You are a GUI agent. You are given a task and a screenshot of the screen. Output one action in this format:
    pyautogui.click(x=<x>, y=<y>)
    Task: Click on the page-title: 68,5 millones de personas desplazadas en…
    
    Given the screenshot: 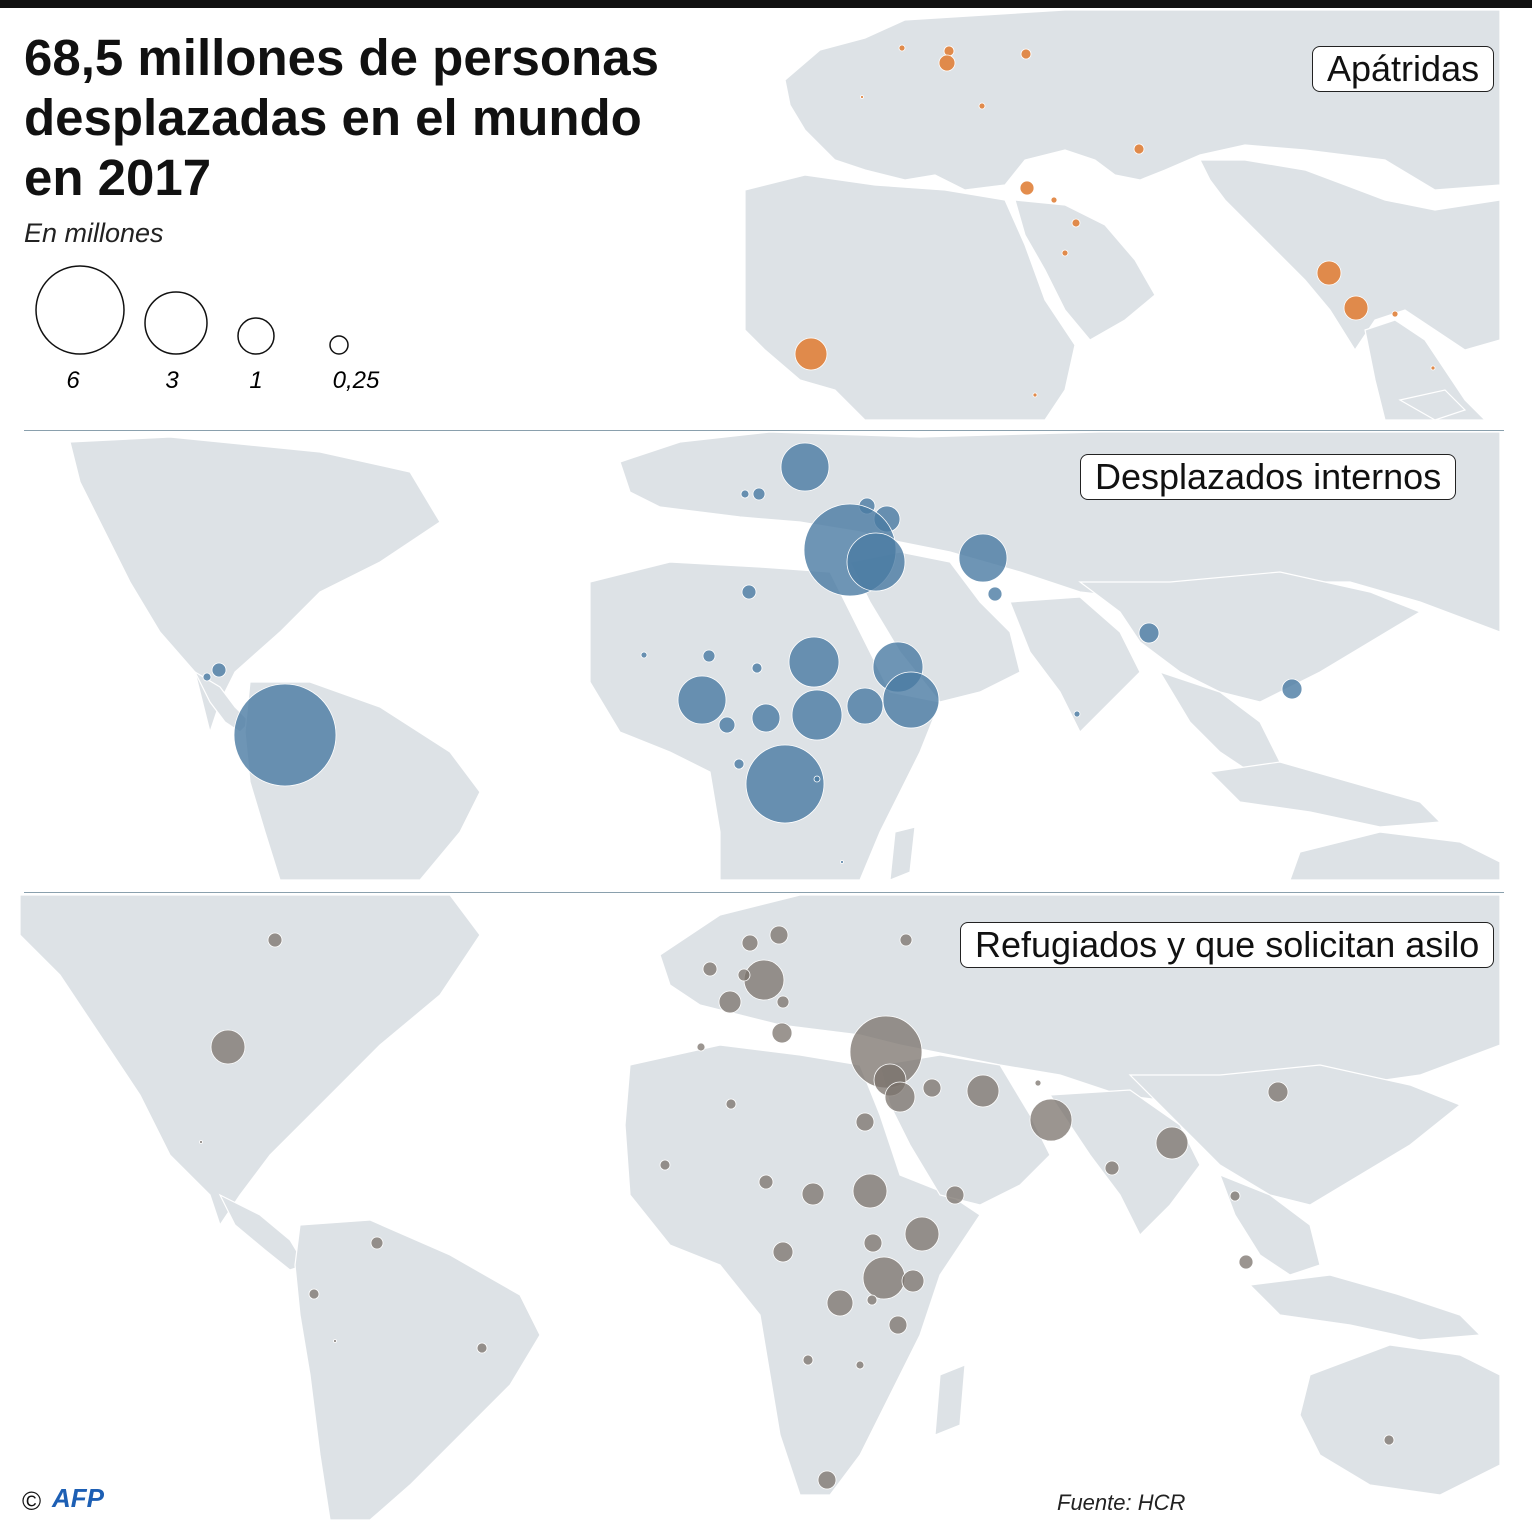 What is the action you would take?
    pyautogui.click(x=374, y=118)
    